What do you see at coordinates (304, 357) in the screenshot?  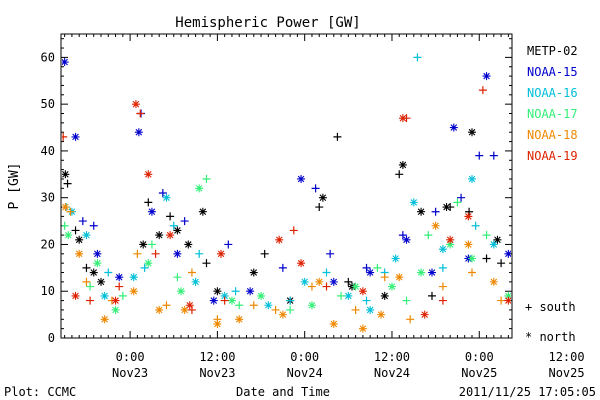 I see `x-tick-time-label: 0:00` at bounding box center [304, 357].